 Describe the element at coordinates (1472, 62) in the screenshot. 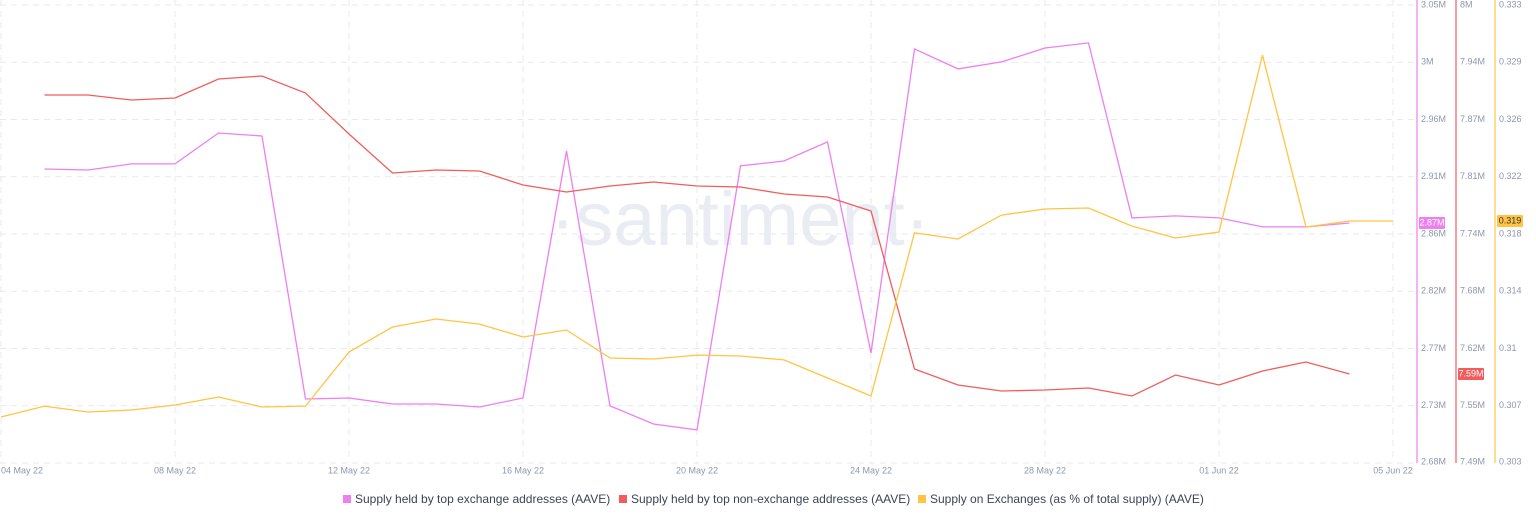

I see `y-tick-label: 7.94M` at that location.